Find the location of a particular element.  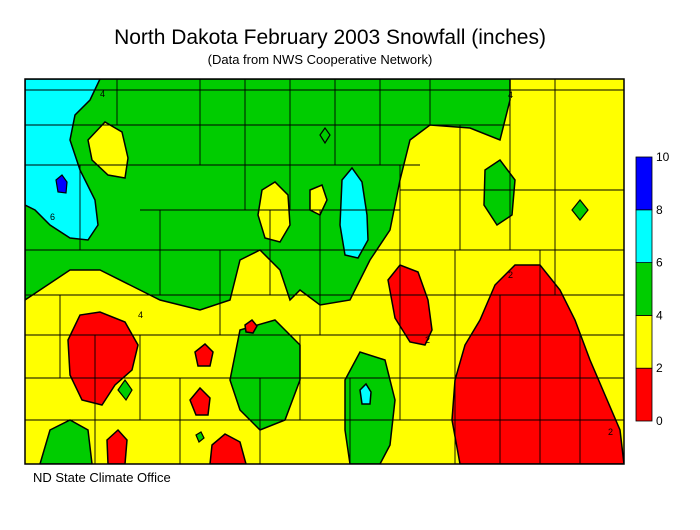

snow-band-4-6-spot4 is located at coordinates (325, 135).